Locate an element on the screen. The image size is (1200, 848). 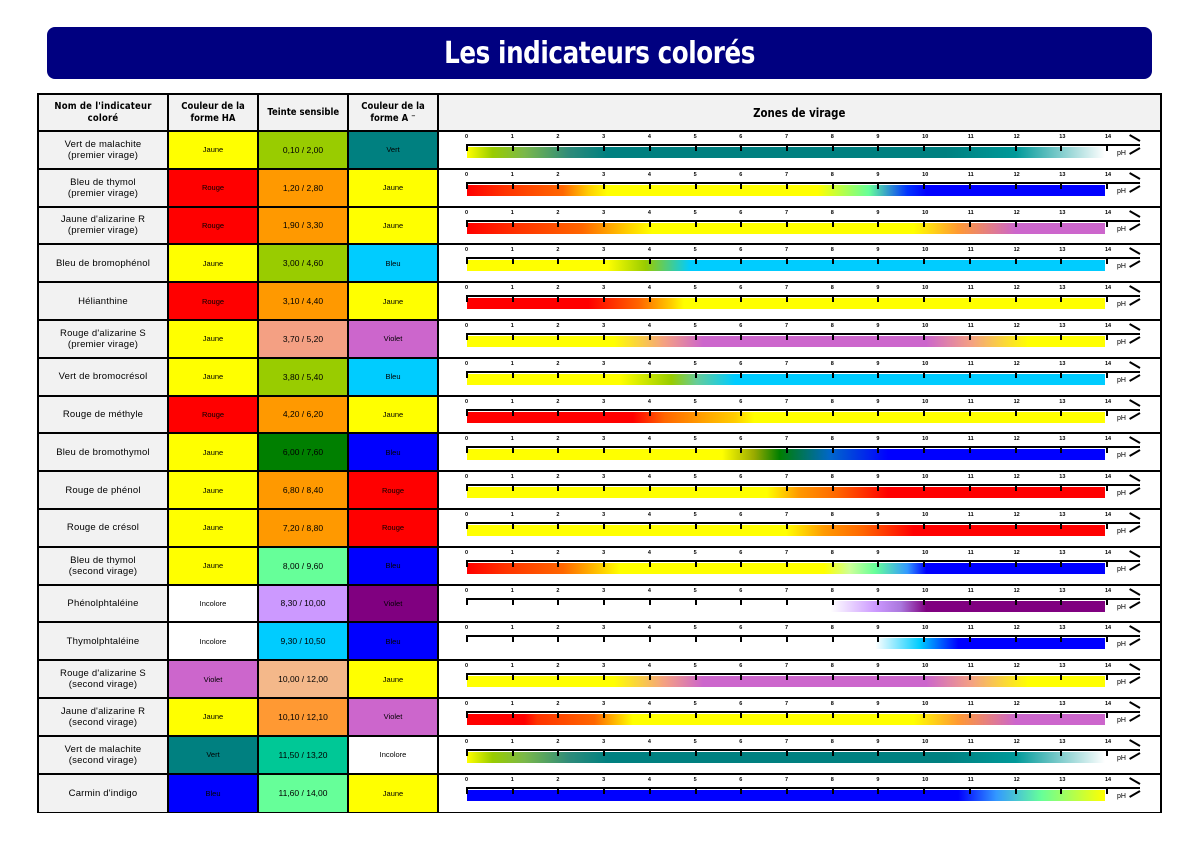
indicator-name: Thymolphtaléine is located at coordinates (104, 641).